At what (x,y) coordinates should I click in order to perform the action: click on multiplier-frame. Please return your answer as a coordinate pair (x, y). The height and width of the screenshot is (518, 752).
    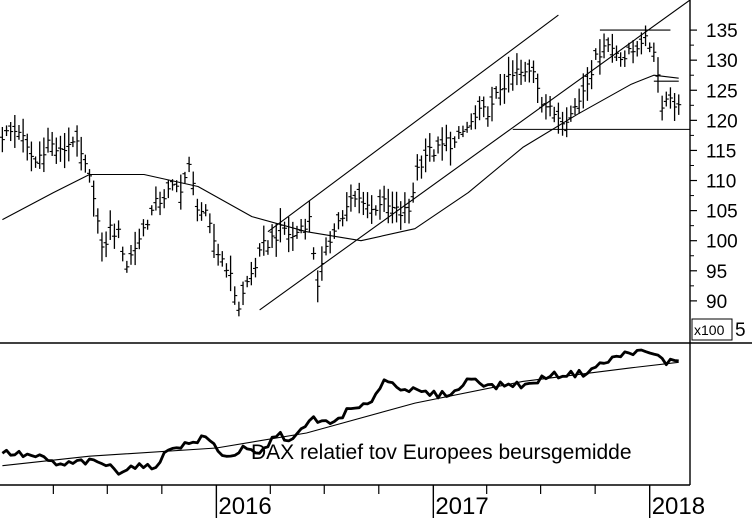
    Looking at the image, I should click on (712, 329).